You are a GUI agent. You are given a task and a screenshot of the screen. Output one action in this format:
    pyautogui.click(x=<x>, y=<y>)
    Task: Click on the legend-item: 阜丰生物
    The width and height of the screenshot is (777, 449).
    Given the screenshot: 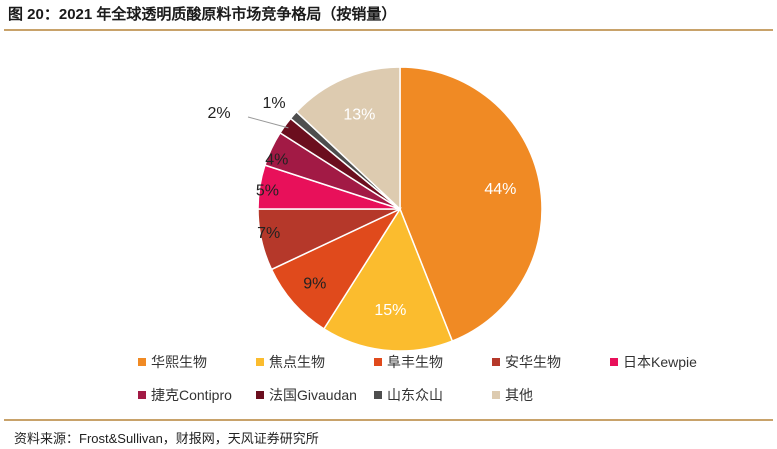 What is the action you would take?
    pyautogui.click(x=433, y=362)
    